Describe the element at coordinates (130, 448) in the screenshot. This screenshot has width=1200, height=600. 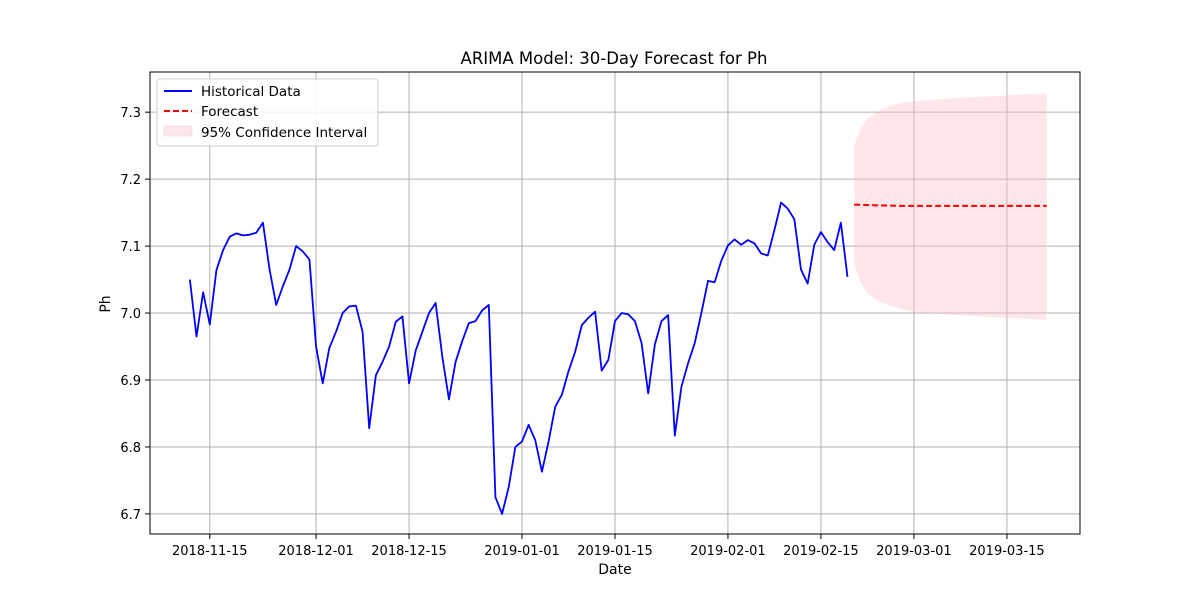
I see `y-tick-label: 6.8` at that location.